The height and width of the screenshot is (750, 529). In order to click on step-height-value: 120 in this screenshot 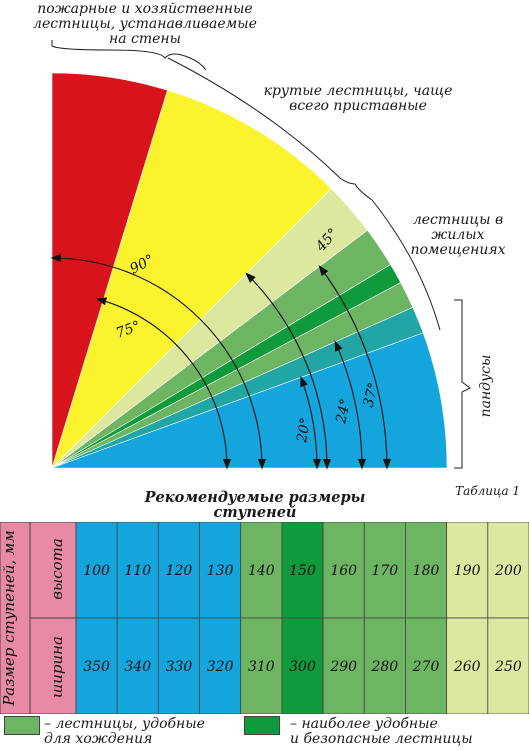, I will do `click(179, 571)`.